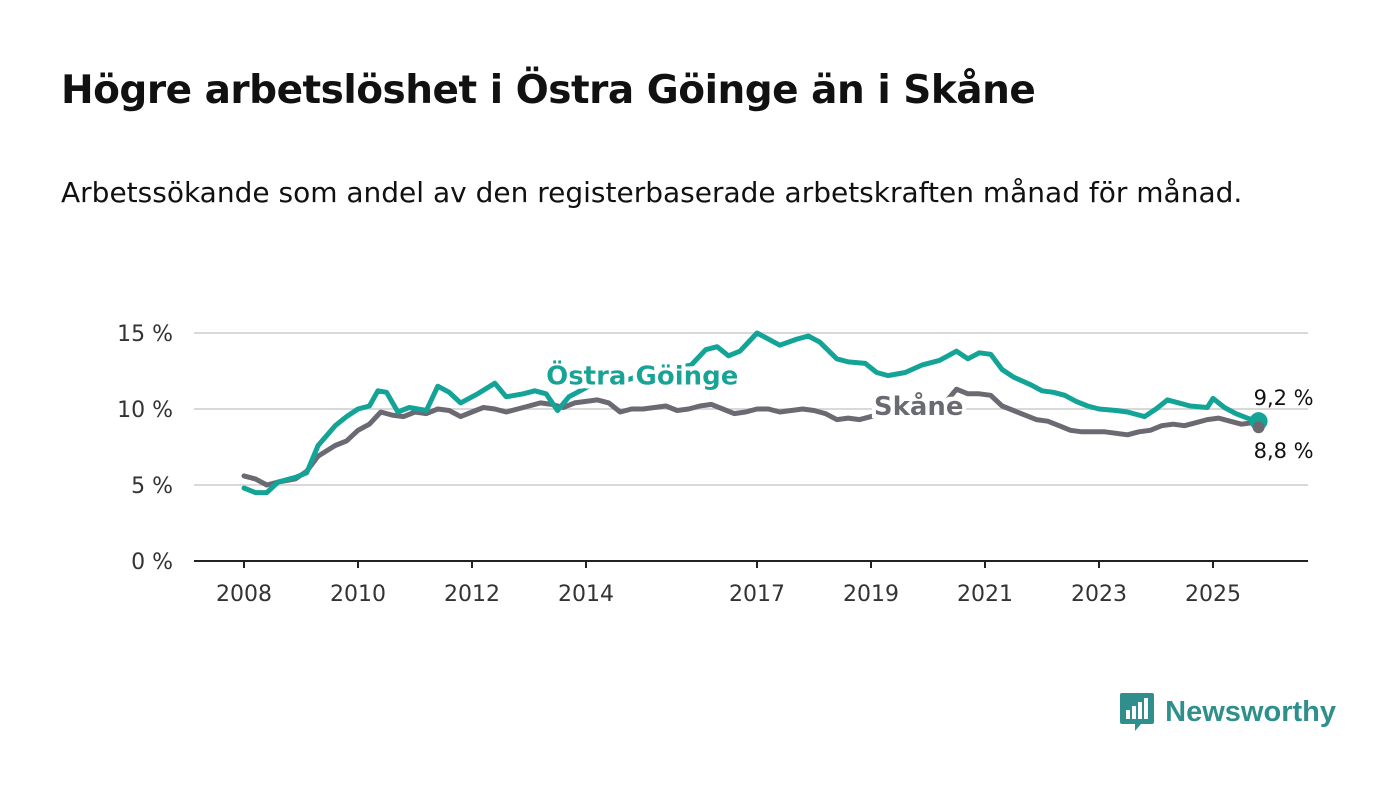  Describe the element at coordinates (1099, 594) in the screenshot. I see `x-tick-label: 2023` at that location.